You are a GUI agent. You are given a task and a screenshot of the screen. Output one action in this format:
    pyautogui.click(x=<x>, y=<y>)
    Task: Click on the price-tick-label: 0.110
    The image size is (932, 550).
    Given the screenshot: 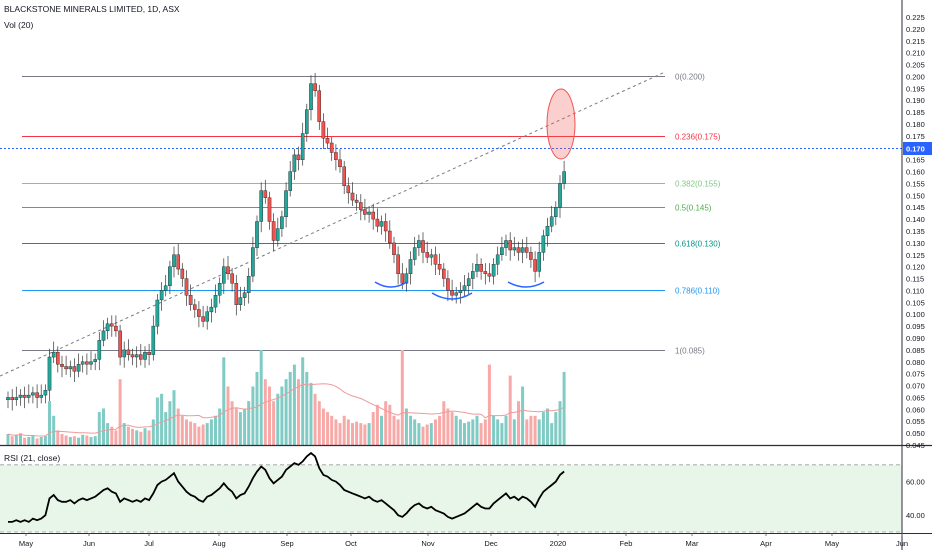 What is the action you would take?
    pyautogui.click(x=915, y=290)
    